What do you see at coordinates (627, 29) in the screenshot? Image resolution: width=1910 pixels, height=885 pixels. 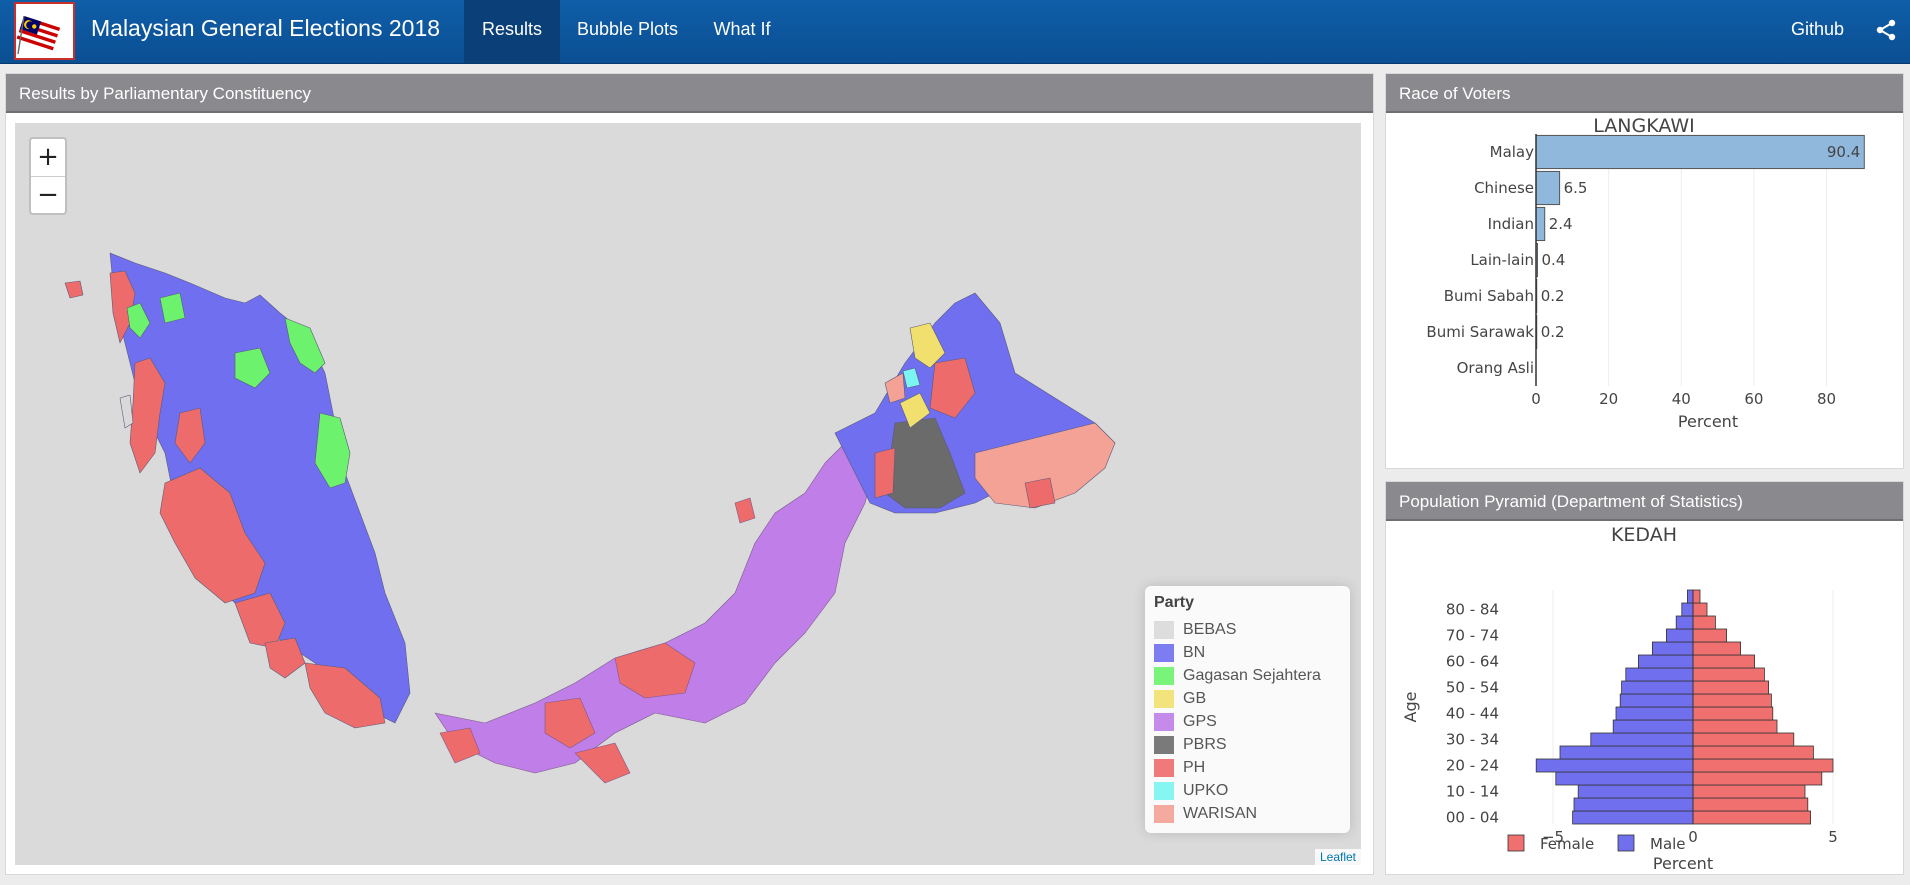 I see `tab-bubble-plots: Bubble Plots` at bounding box center [627, 29].